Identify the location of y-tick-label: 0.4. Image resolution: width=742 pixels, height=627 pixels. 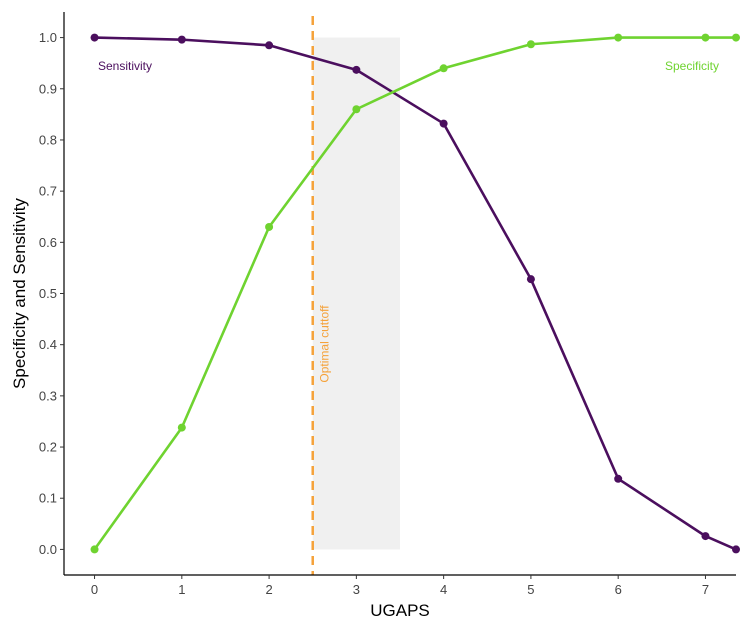
(48, 344).